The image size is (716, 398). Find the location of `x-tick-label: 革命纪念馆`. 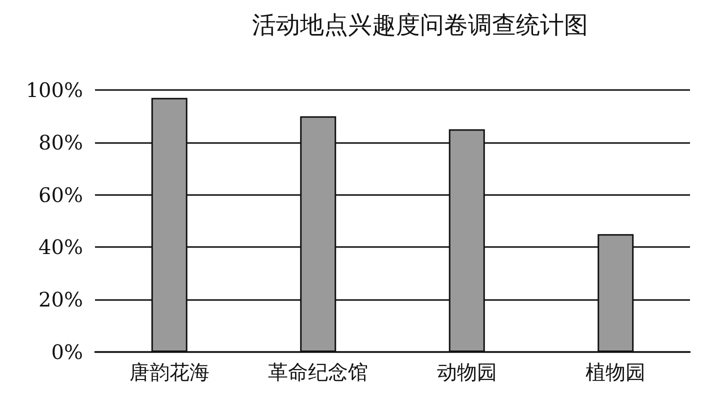

x-tick-label: 革命纪念馆 is located at coordinates (318, 372).